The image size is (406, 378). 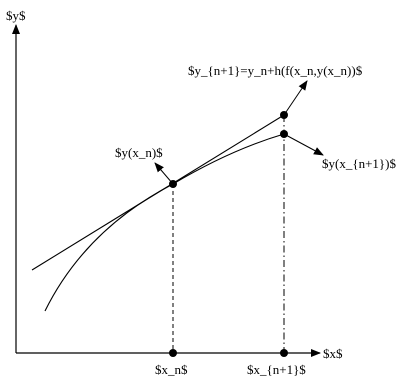 What do you see at coordinates (16, 15) in the screenshot?
I see `y-axis-label: $y$` at bounding box center [16, 15].